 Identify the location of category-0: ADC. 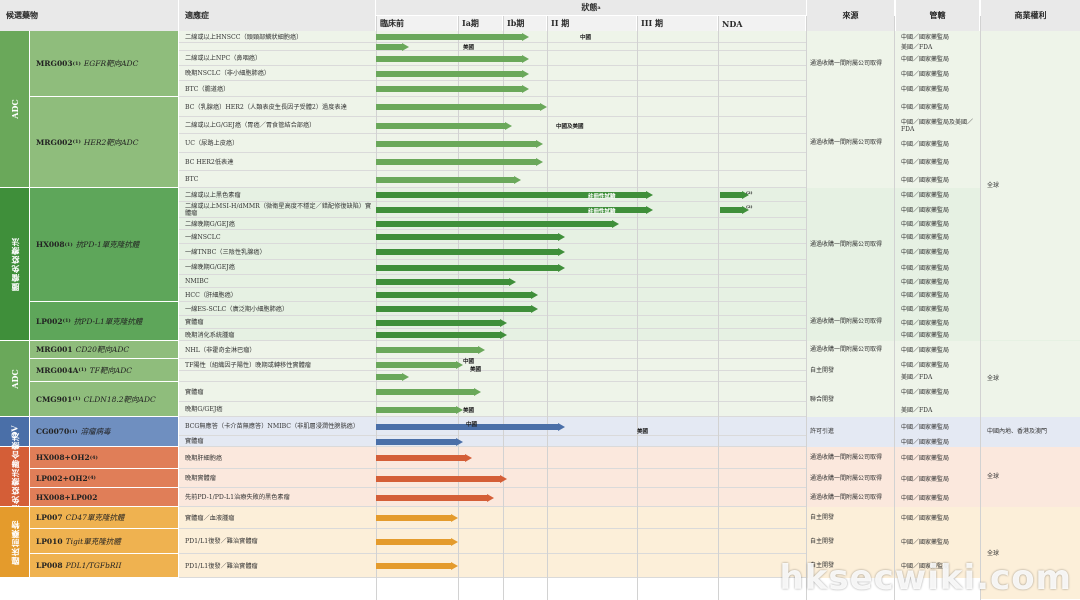
(14, 109).